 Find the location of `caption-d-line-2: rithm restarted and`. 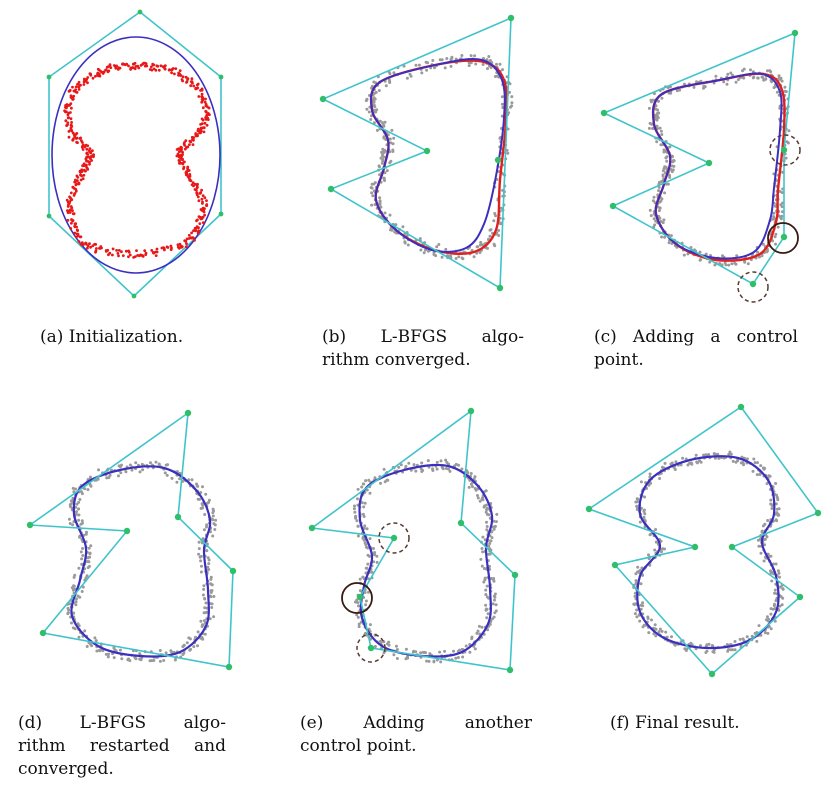

caption-d-line-2: rithm restarted and is located at coordinates (122, 746).